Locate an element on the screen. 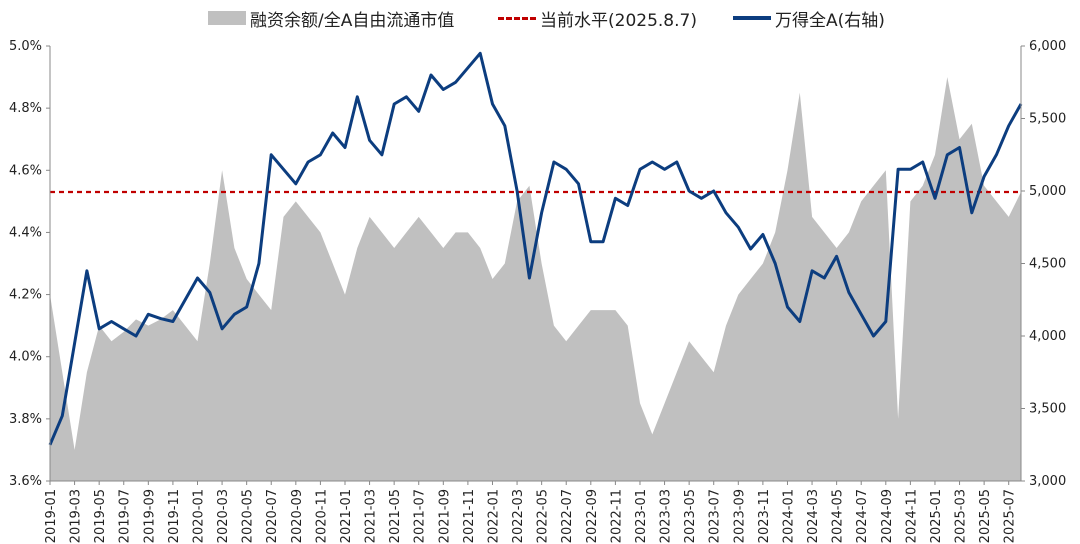  x-tick-label: 2024-09 is located at coordinates (887, 516).